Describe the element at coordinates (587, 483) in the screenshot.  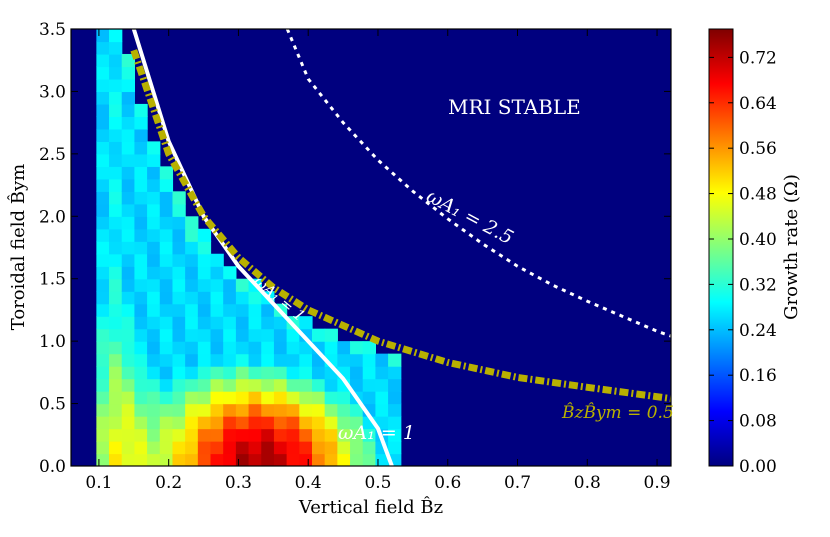
I see `x-tick-label: 0.8` at that location.